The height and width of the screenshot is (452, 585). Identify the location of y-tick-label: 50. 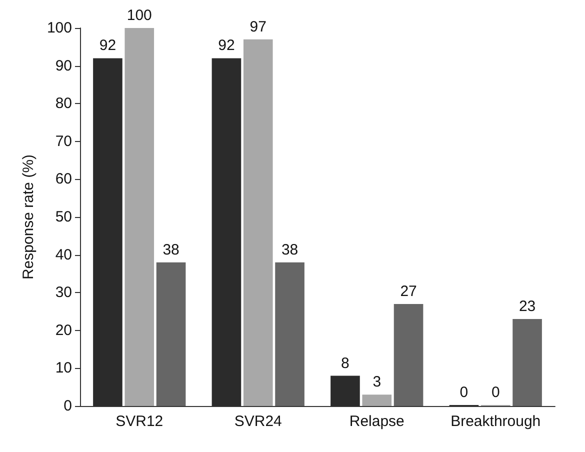
(63, 217).